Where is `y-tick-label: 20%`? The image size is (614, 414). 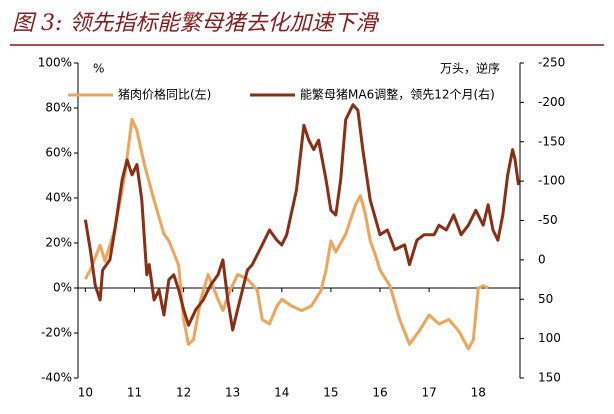
y-tick-label: 20% is located at coordinates (58, 243).